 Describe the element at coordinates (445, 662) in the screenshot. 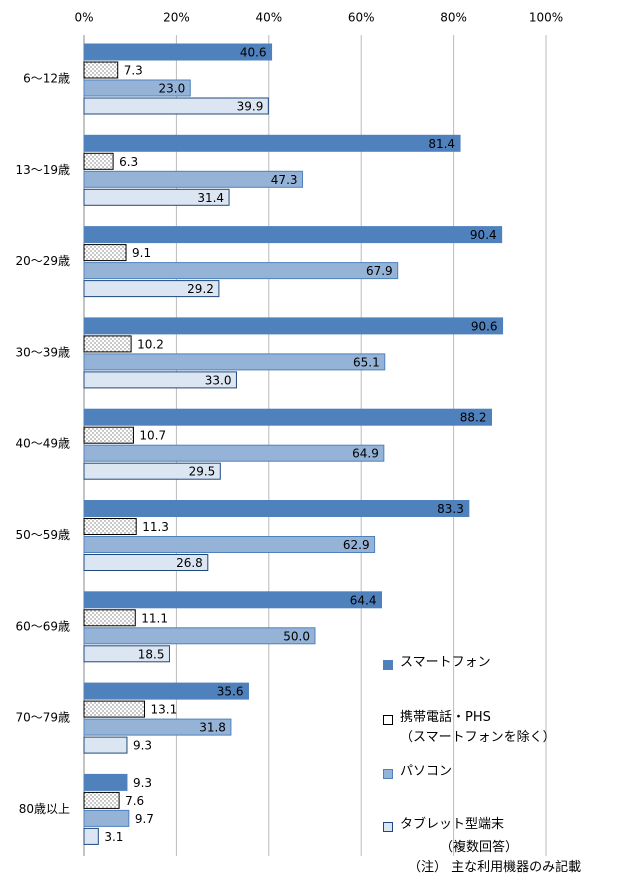

I see `legend-label: スマートフォン` at that location.